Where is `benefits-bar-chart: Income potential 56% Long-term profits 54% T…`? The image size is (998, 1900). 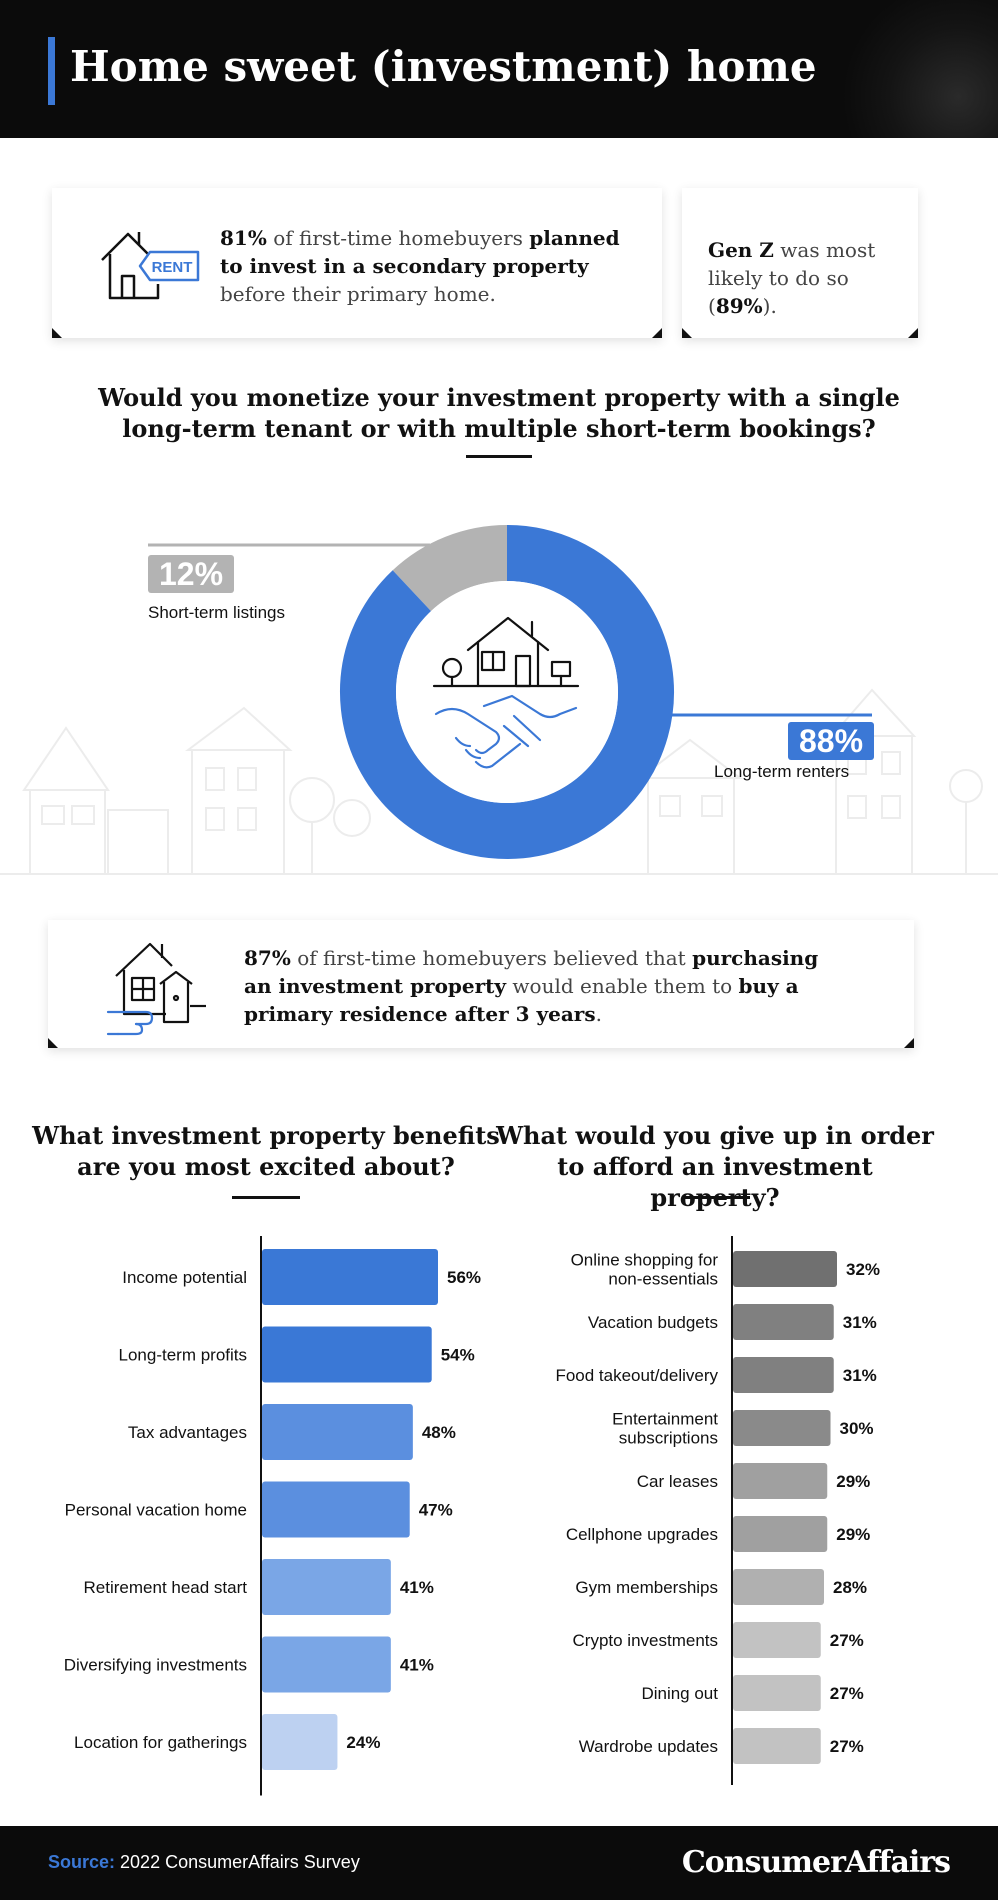 benefits-bar-chart: Income potential 56% Long-term profits 54% T… is located at coordinates (272, 1516).